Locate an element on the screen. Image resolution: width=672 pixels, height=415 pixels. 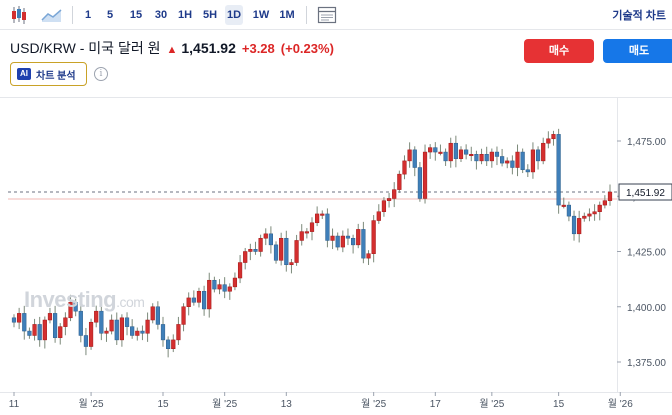
x-tick-label: 15 is located at coordinates (163, 404).